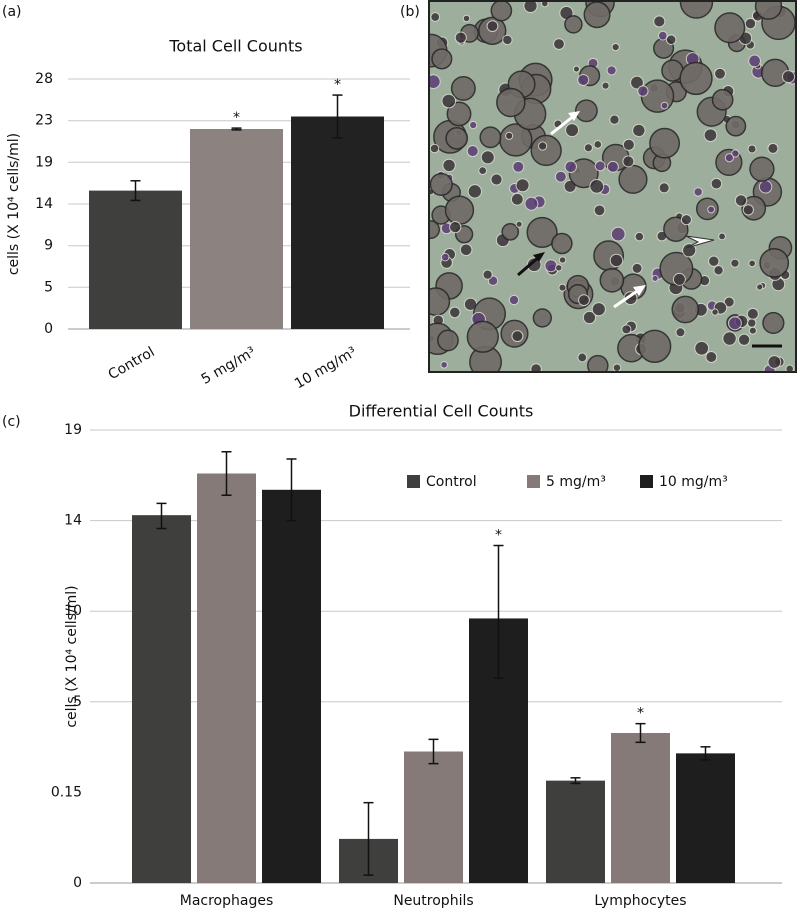 This screenshot has width=800, height=912. Describe the element at coordinates (235, 46) in the screenshot. I see `chart-title: Total Cell Counts` at that location.